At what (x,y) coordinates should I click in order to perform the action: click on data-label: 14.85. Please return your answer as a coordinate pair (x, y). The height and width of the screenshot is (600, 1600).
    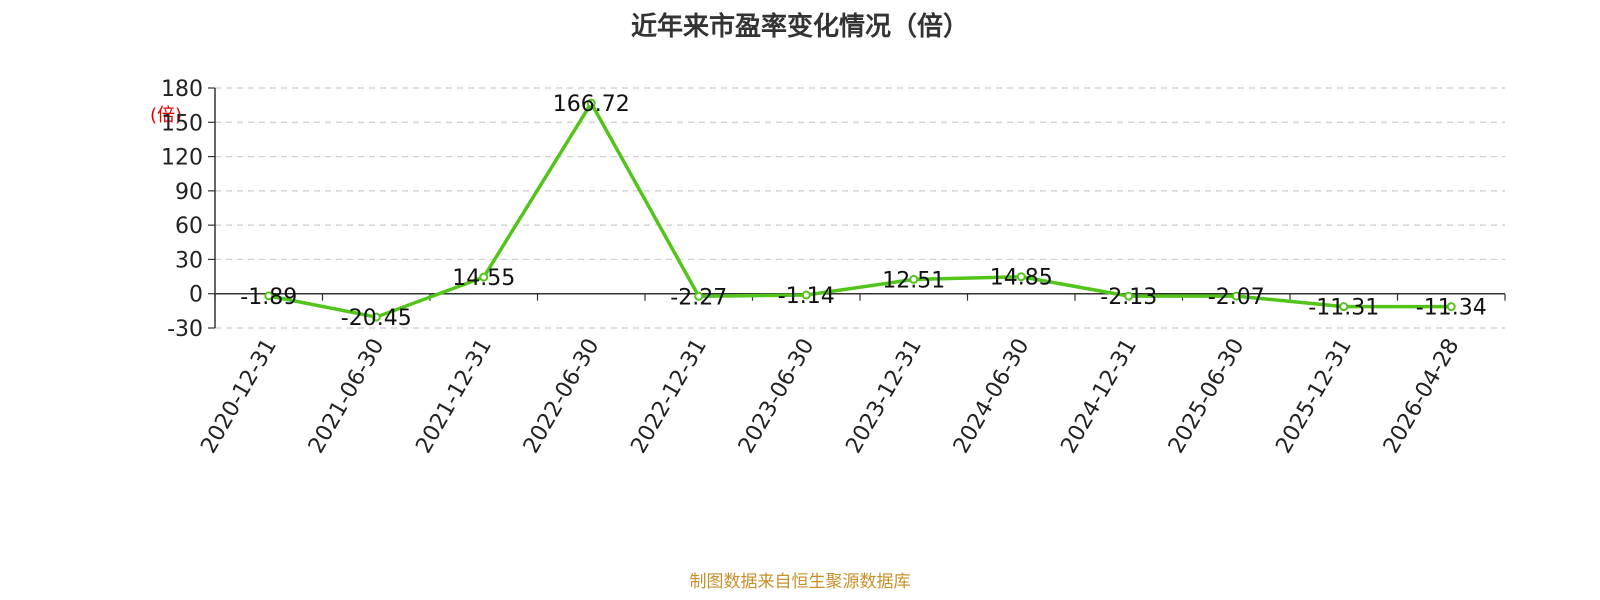
    Looking at the image, I should click on (1021, 278).